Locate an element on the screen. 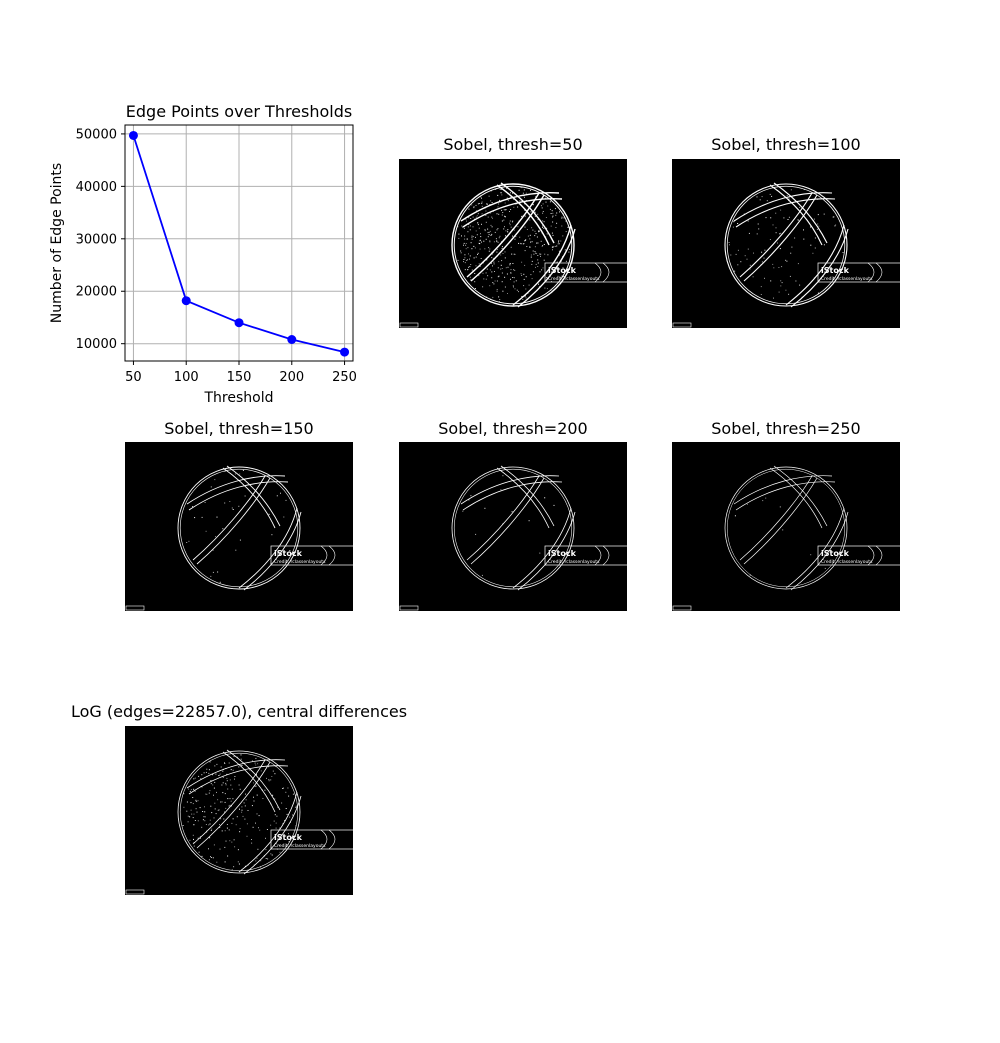 This screenshot has width=1000, height=1043. panel-title-sobel-200: Sobel, thresh=200 is located at coordinates (513, 428).